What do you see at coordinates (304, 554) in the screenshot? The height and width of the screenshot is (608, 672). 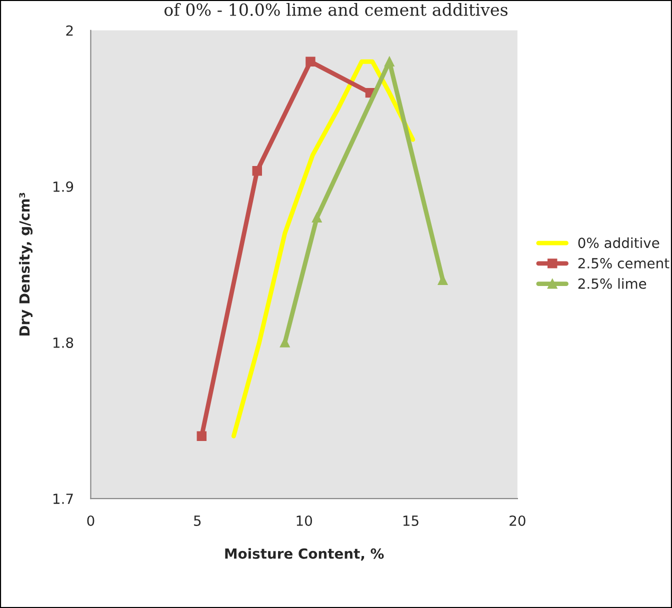 I see `x-axis-title: Moisture Content, %` at bounding box center [304, 554].